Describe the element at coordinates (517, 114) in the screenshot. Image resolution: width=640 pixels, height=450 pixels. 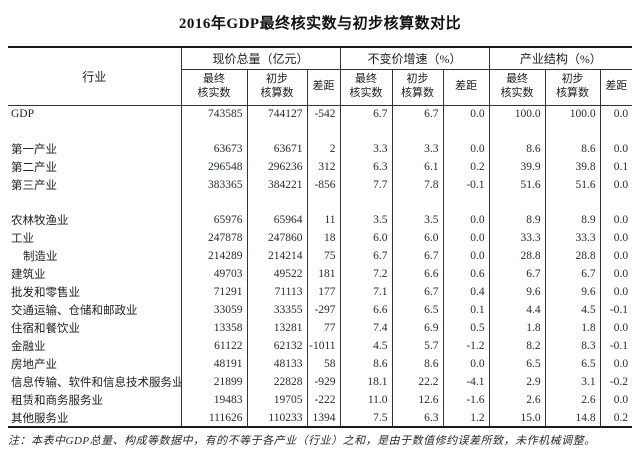
I see `value-cell: 100.0` at that location.